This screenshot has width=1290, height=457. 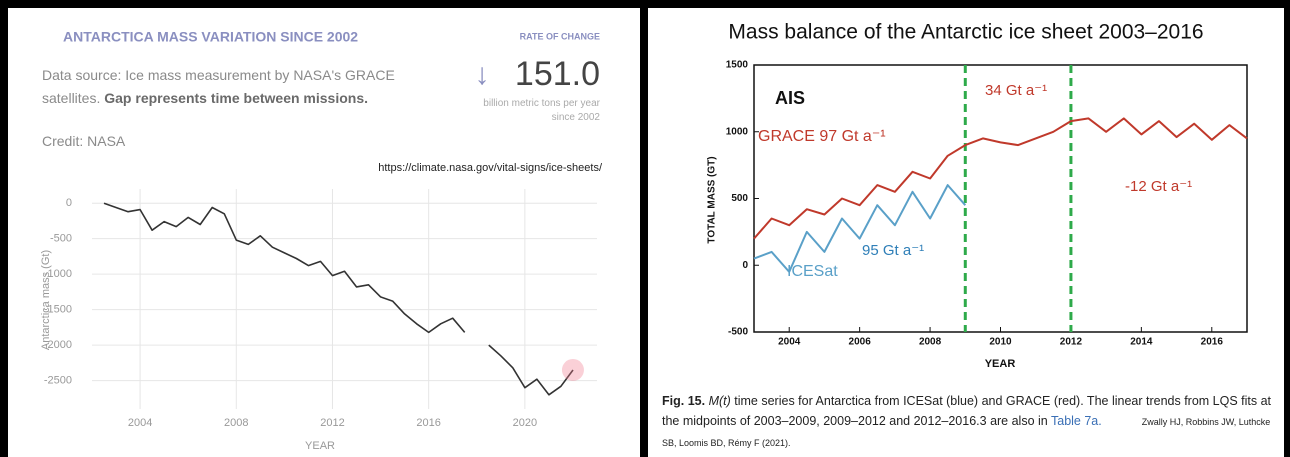 What do you see at coordinates (572, 369) in the screenshot?
I see `current-highlight` at bounding box center [572, 369].